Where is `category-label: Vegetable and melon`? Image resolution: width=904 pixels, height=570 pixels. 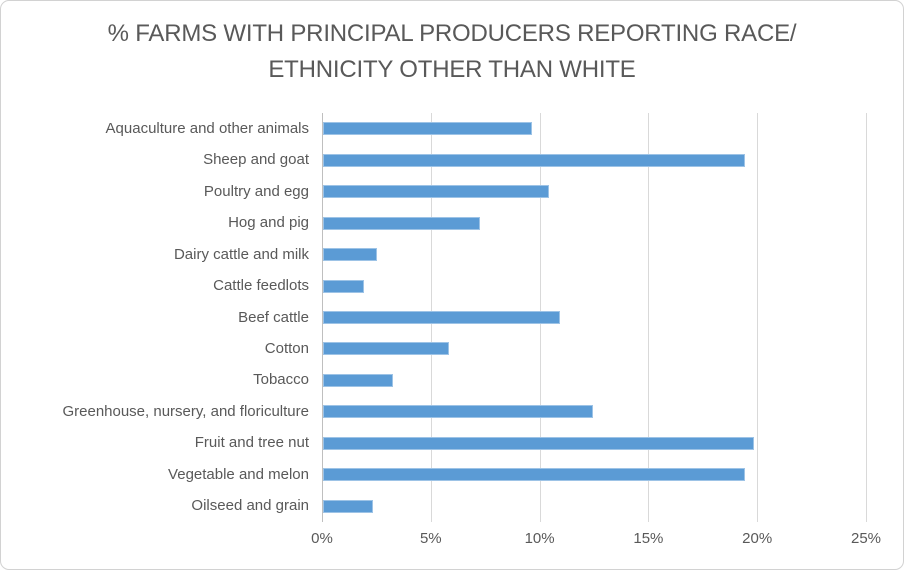 category-label: Vegetable and melon is located at coordinates (238, 474).